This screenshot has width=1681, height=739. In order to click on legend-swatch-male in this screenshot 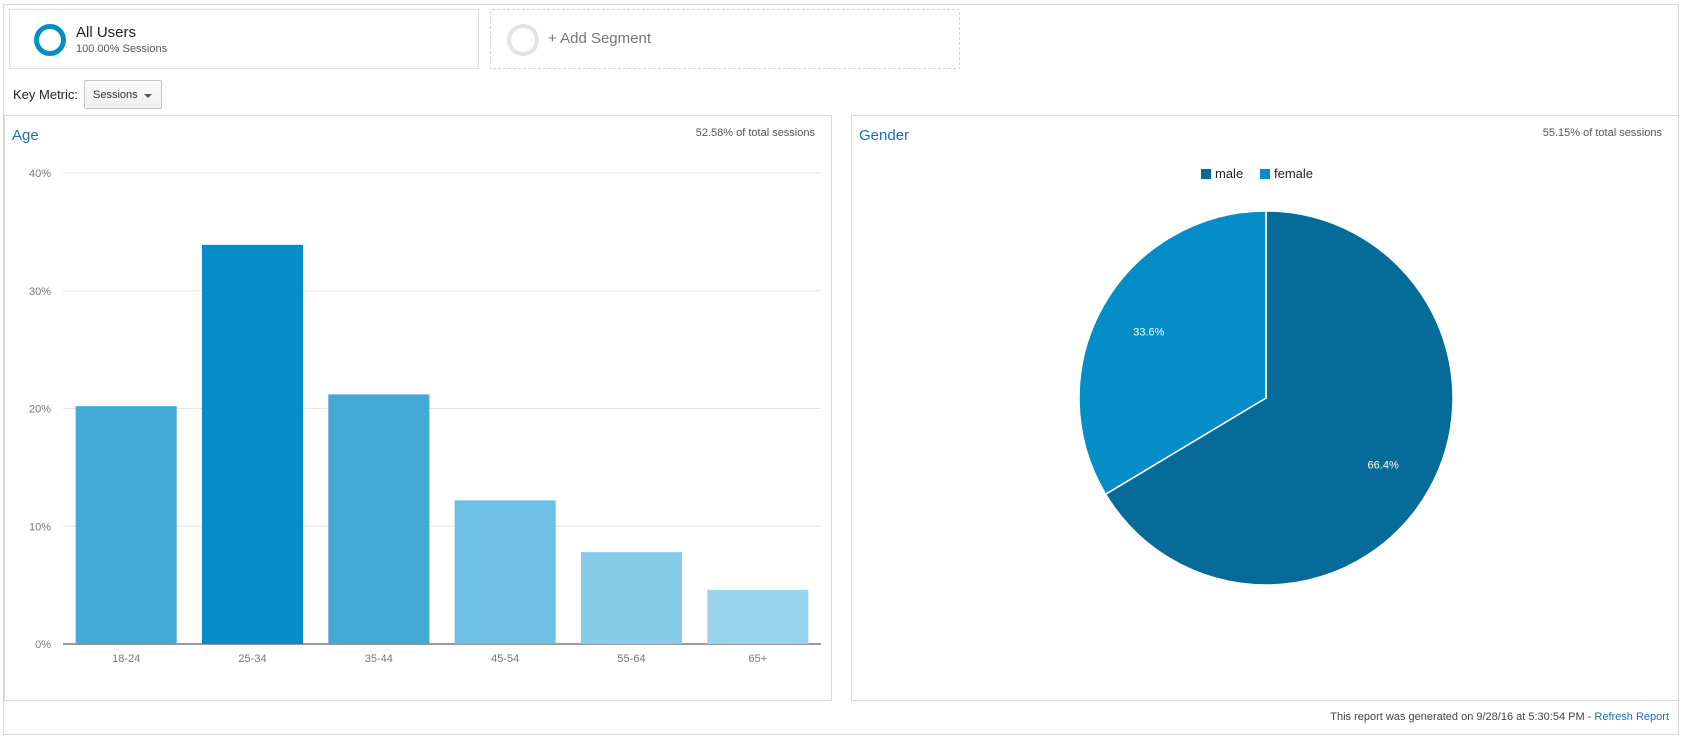, I will do `click(1206, 174)`.